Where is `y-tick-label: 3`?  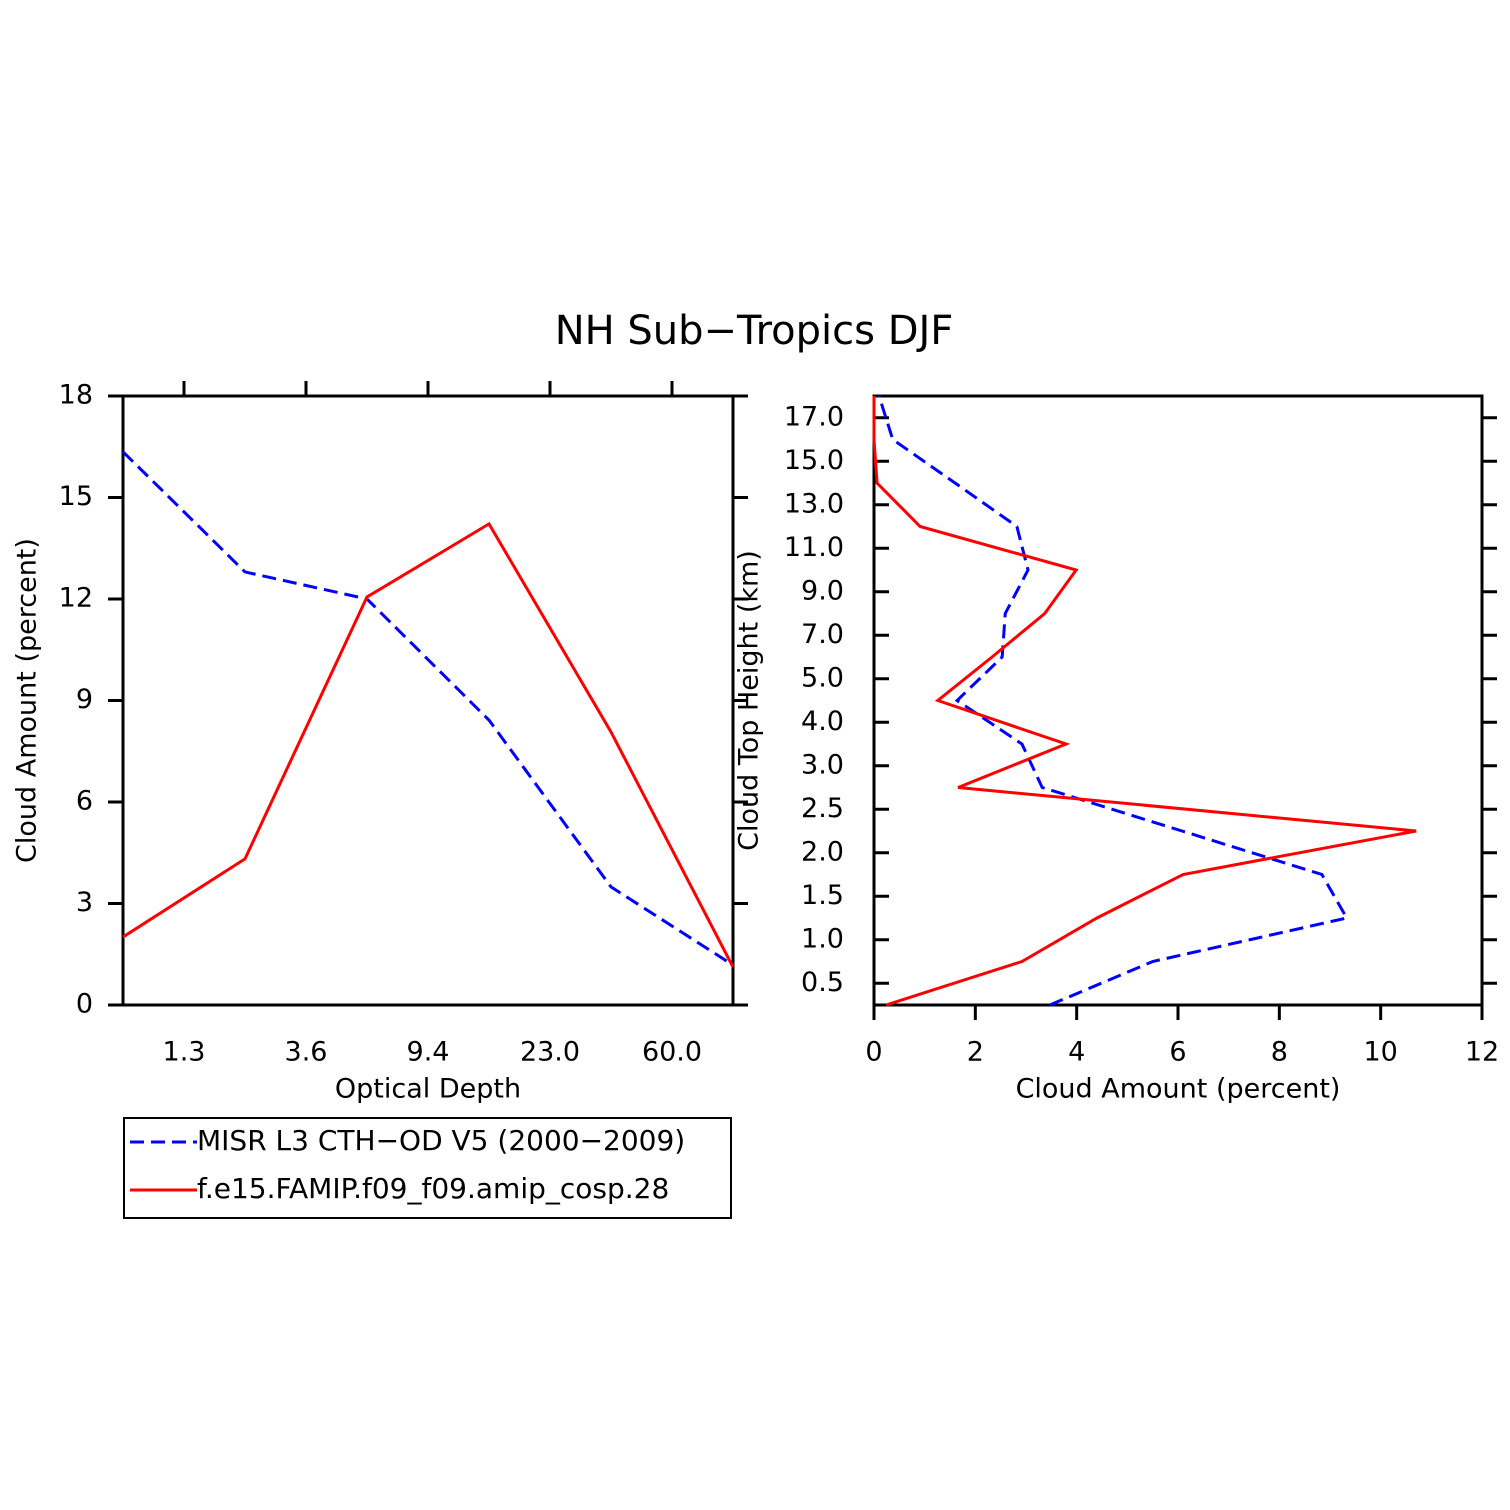
y-tick-label: 3 is located at coordinates (84, 902).